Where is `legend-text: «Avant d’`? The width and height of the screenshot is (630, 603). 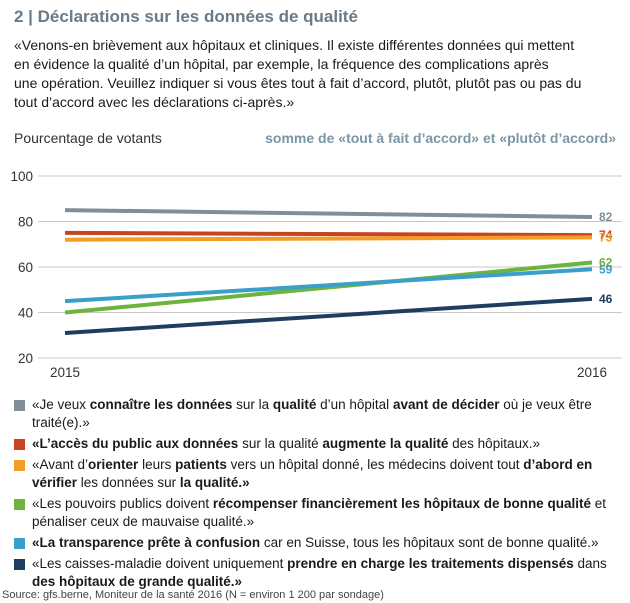
legend-text: «Avant d’ is located at coordinates (60, 464).